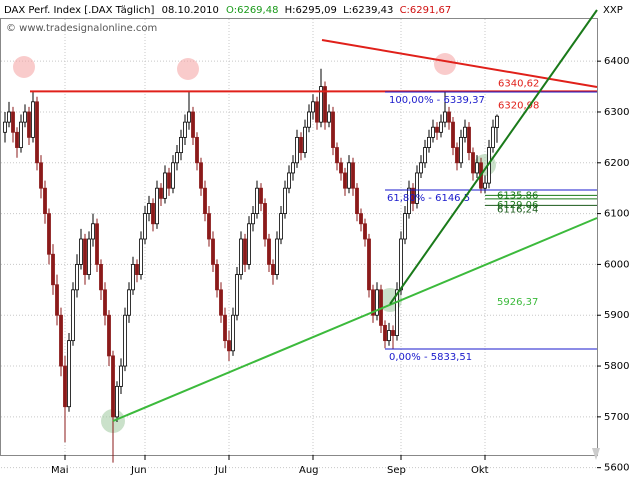  I want to click on level-label: 6320,98, so click(518, 105).